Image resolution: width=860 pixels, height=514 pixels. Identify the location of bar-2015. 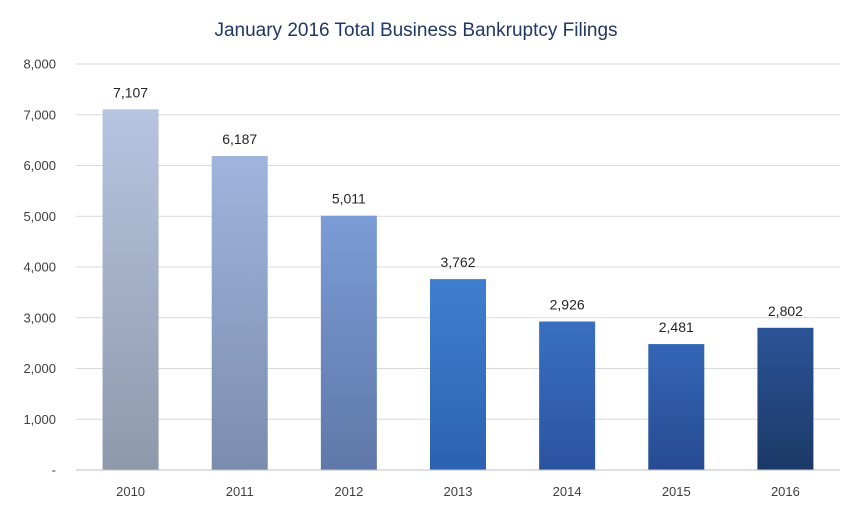
(676, 407).